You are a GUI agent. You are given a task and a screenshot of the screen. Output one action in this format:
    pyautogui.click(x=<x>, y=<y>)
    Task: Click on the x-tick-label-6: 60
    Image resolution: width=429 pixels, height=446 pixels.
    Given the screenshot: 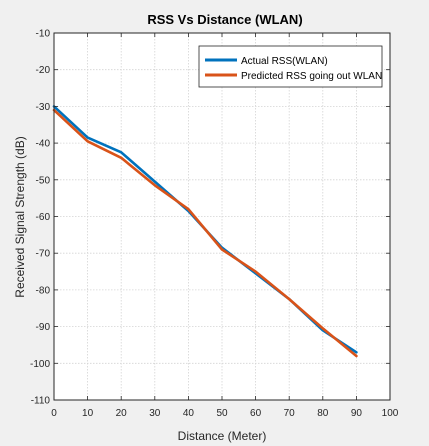 What is the action you would take?
    pyautogui.click(x=256, y=413)
    